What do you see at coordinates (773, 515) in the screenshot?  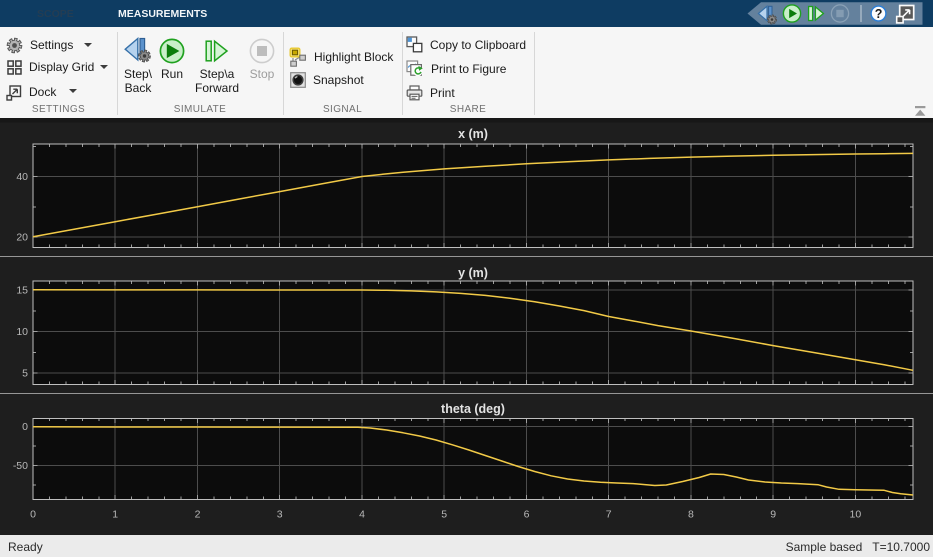 I see `svg-text: 9` at bounding box center [773, 515].